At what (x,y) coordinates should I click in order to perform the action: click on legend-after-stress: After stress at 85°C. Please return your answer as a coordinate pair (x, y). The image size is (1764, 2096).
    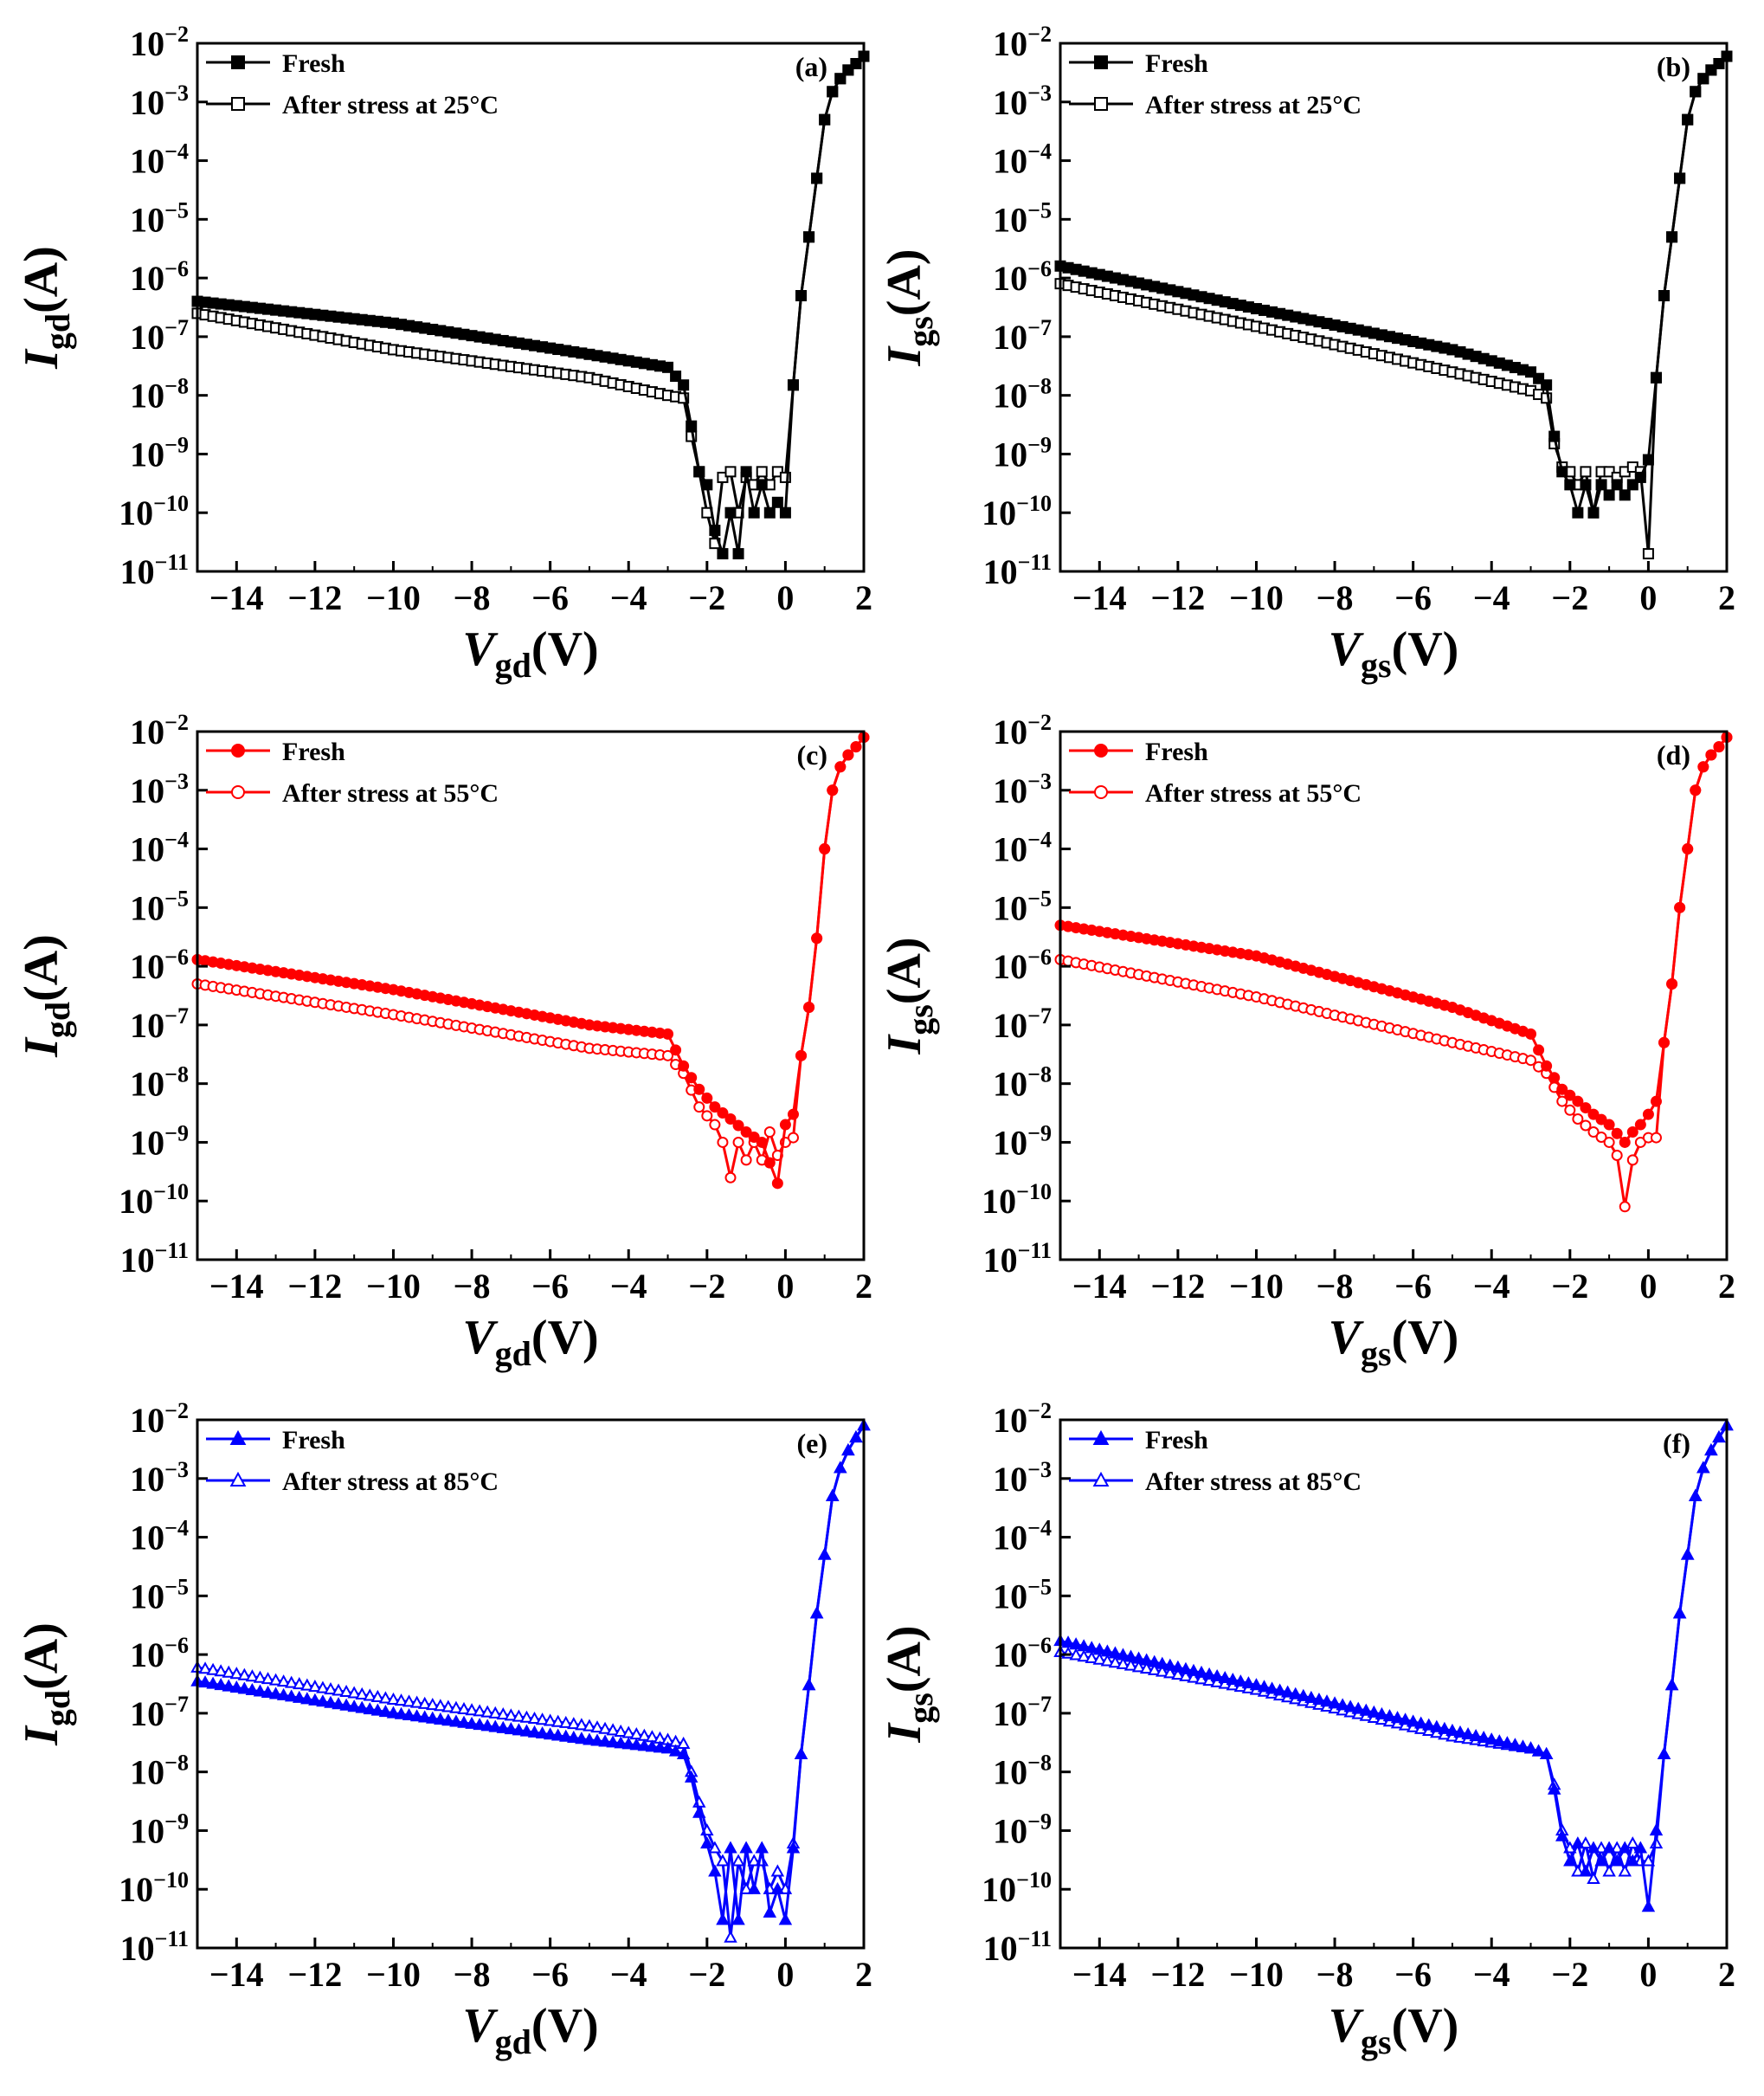
    Looking at the image, I should click on (352, 1482).